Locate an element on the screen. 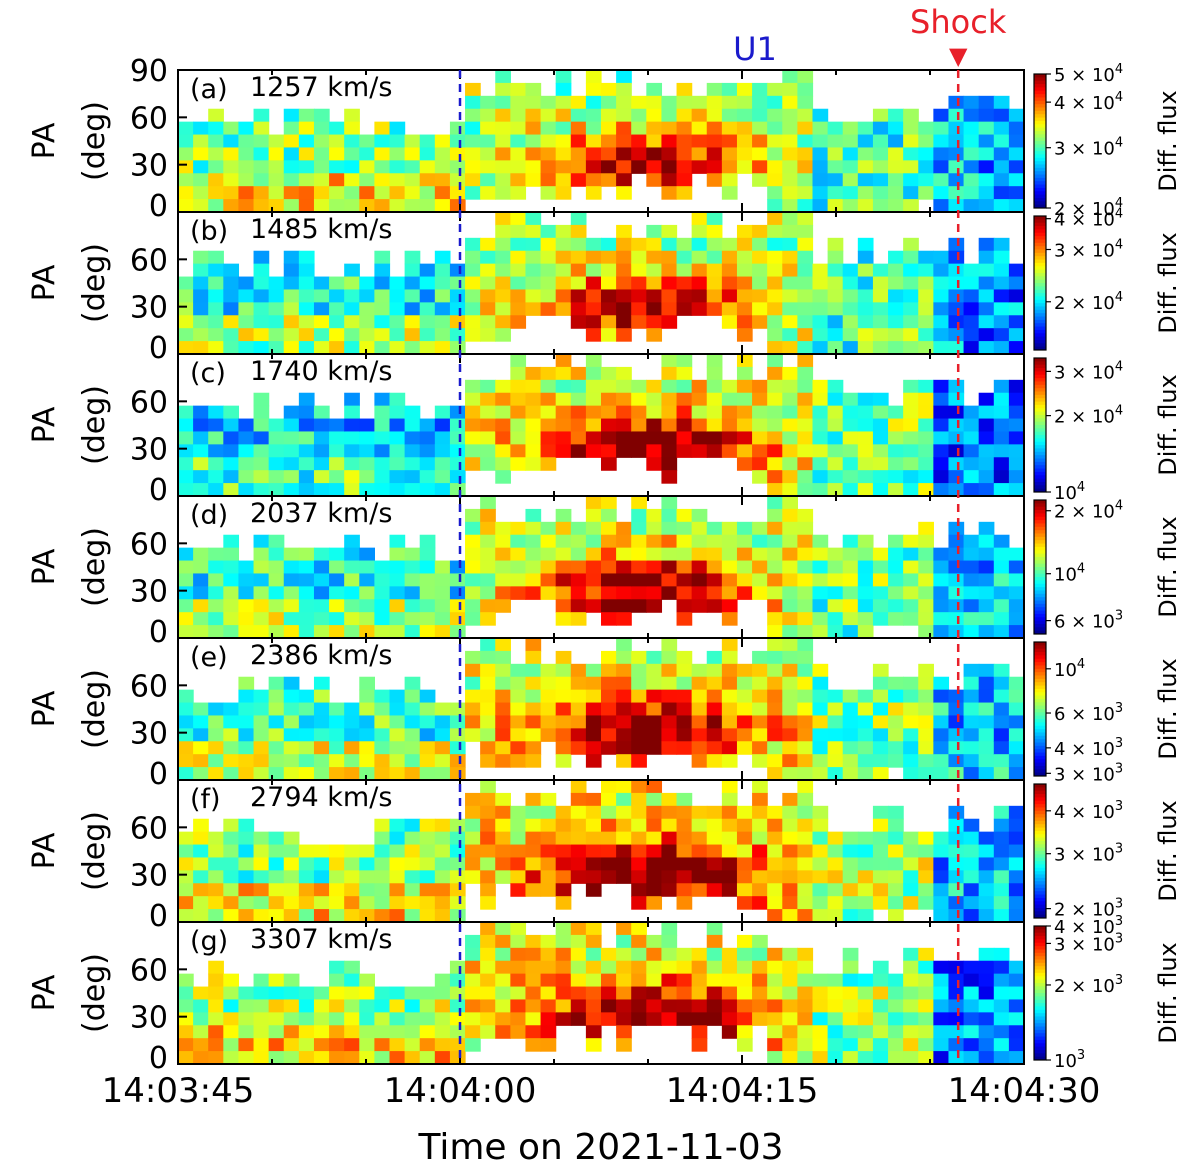 The image size is (1200, 1176). colorbar-tick-label: 3 × 103 is located at coordinates (1088, 943).